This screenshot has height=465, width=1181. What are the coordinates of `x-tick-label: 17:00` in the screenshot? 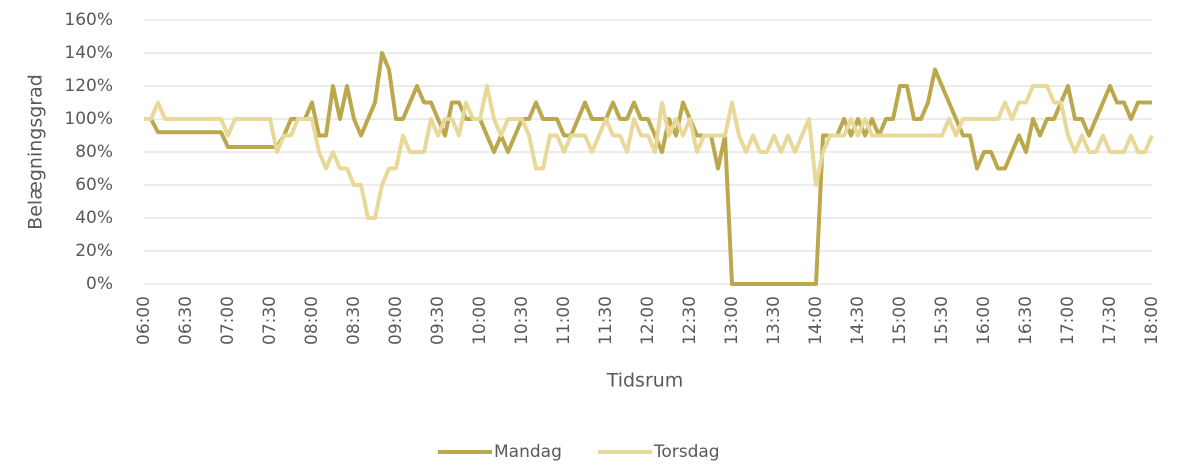 It's located at (1068, 320).